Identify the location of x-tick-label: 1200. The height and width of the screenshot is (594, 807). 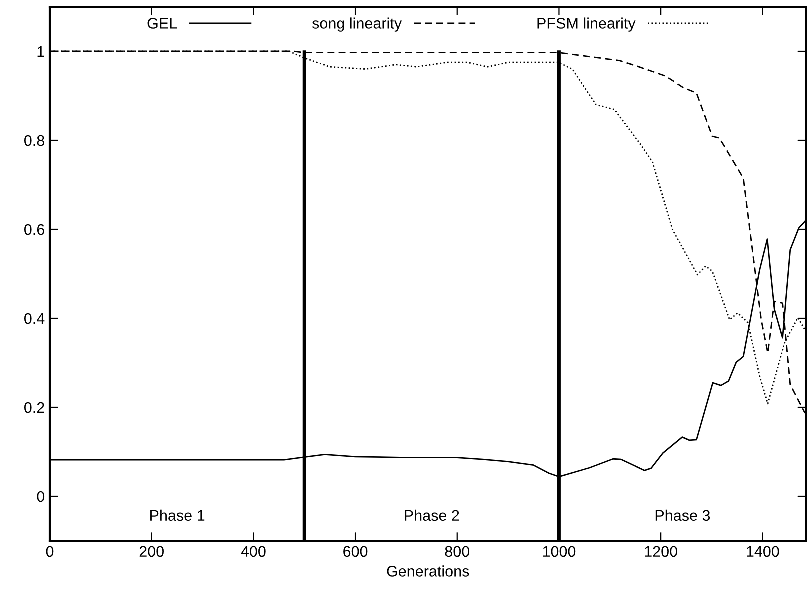
(661, 552).